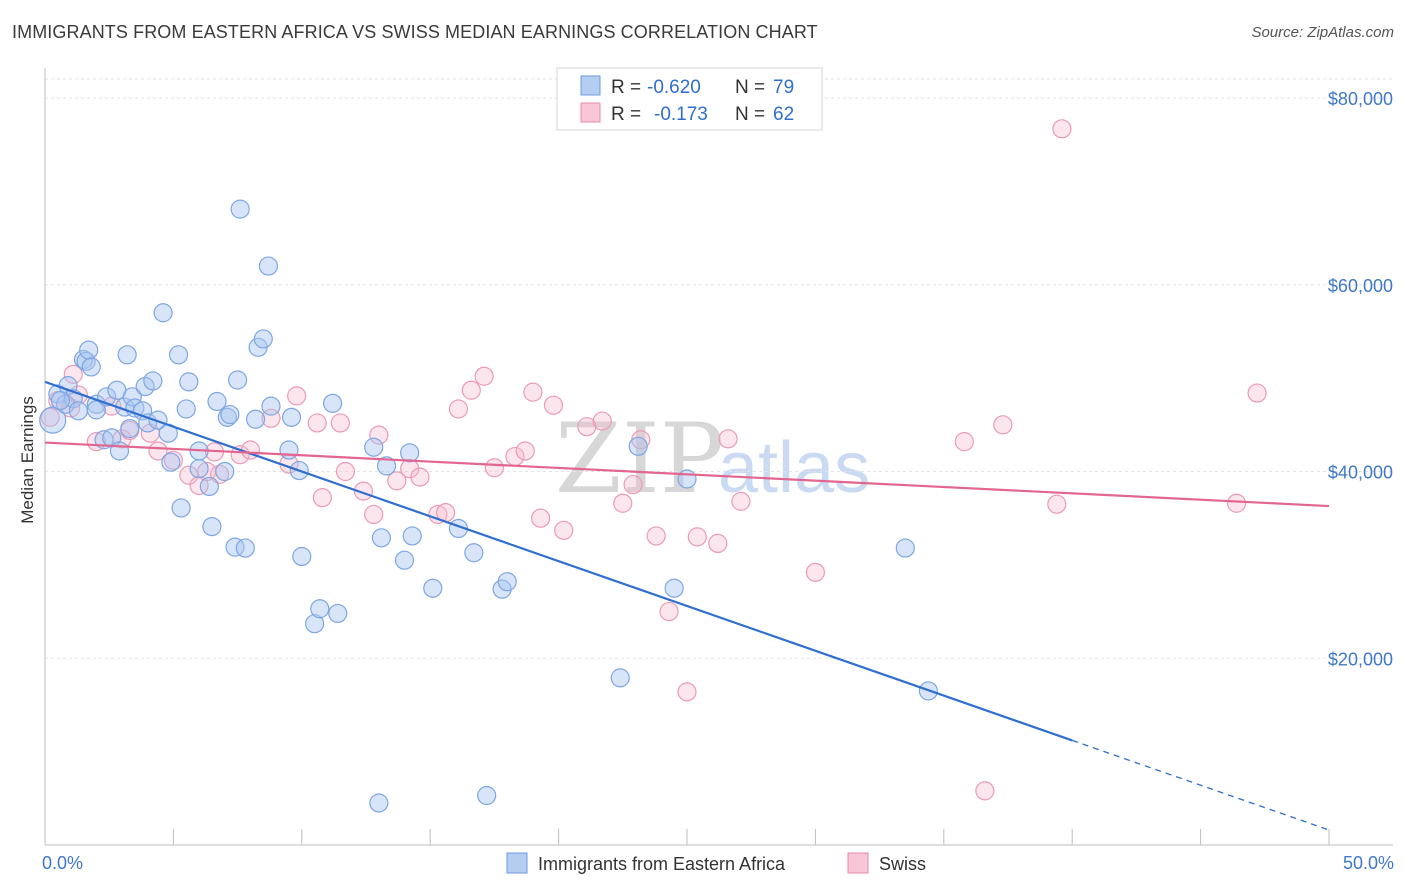 This screenshot has height=892, width=1406. What do you see at coordinates (1360, 659) in the screenshot?
I see `y-tick-label: $20,000` at bounding box center [1360, 659].